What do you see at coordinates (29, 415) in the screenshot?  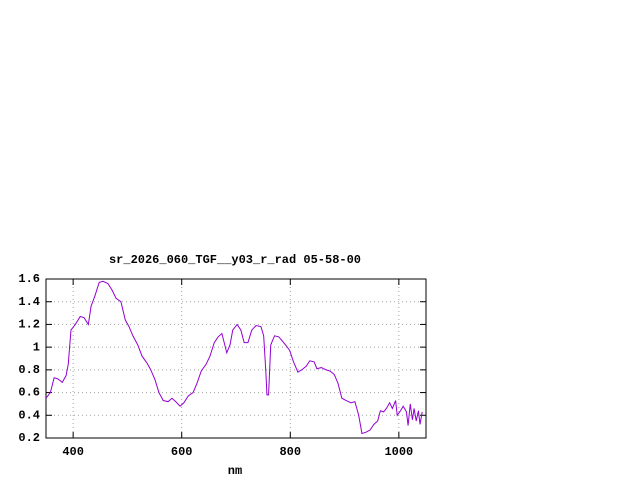 I see `y-tick-label: 0.4` at bounding box center [29, 415].